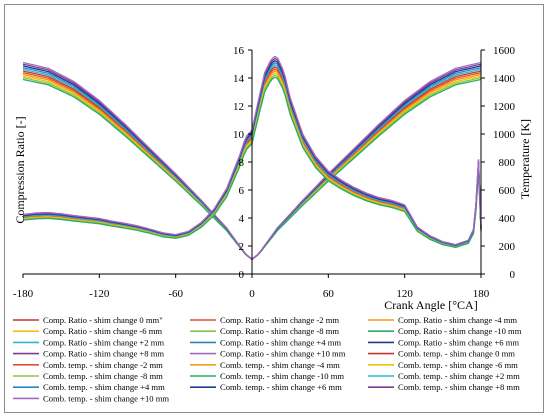  Describe the element at coordinates (103, 354) in the screenshot. I see `legend-entry: Comp. Ratio - shim change +8 mm` at that location.